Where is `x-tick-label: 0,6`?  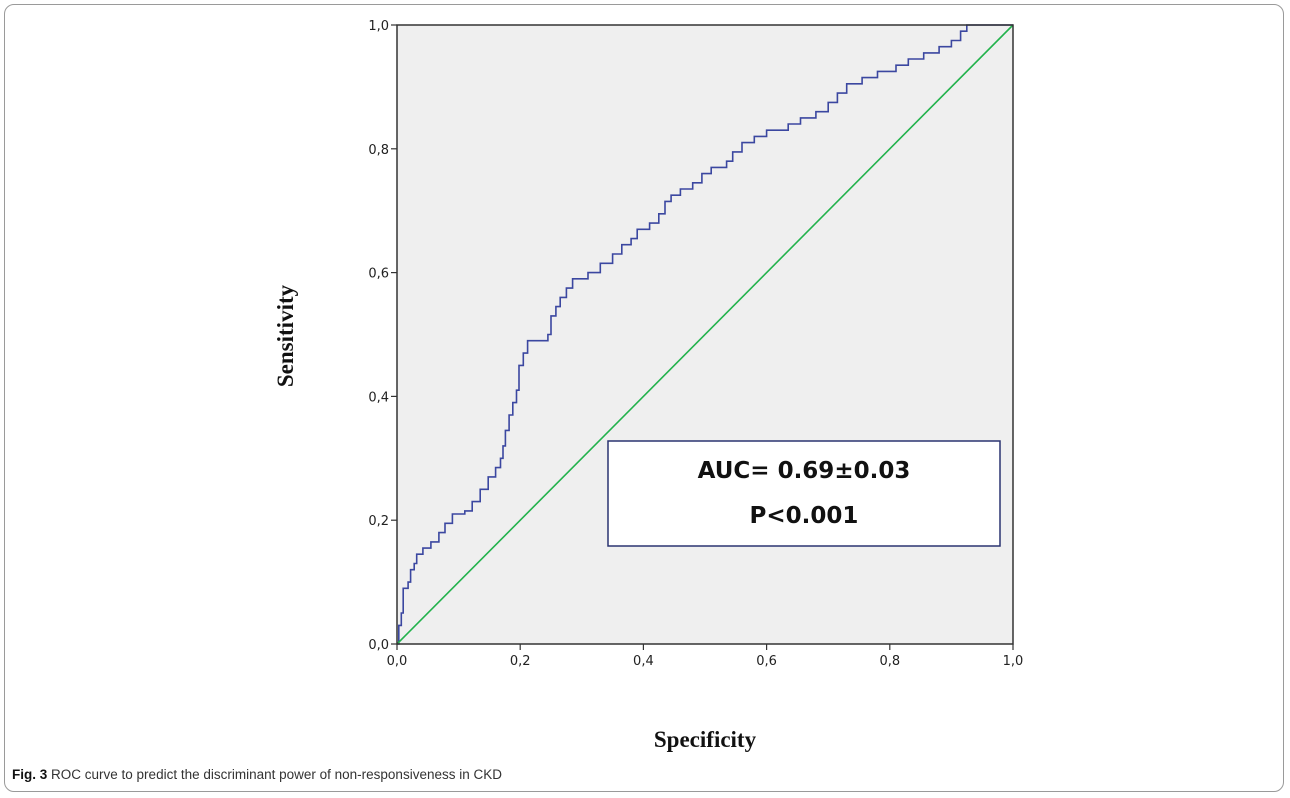
x-tick-label: 0,6 is located at coordinates (766, 661).